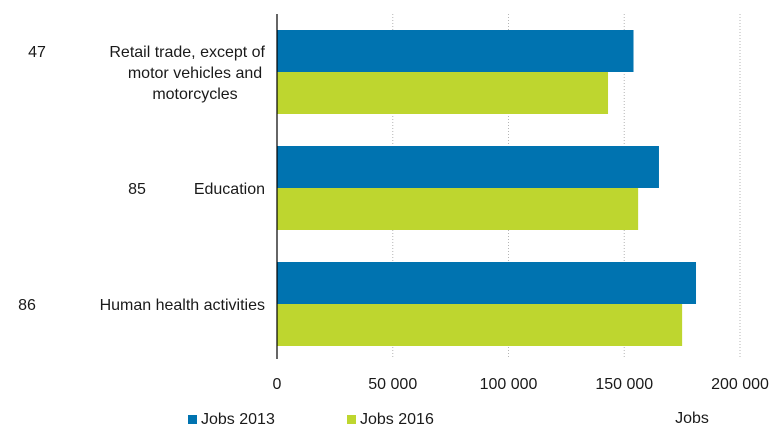 The width and height of the screenshot is (777, 433). Describe the element at coordinates (277, 384) in the screenshot. I see `x-tick-label: 0` at that location.